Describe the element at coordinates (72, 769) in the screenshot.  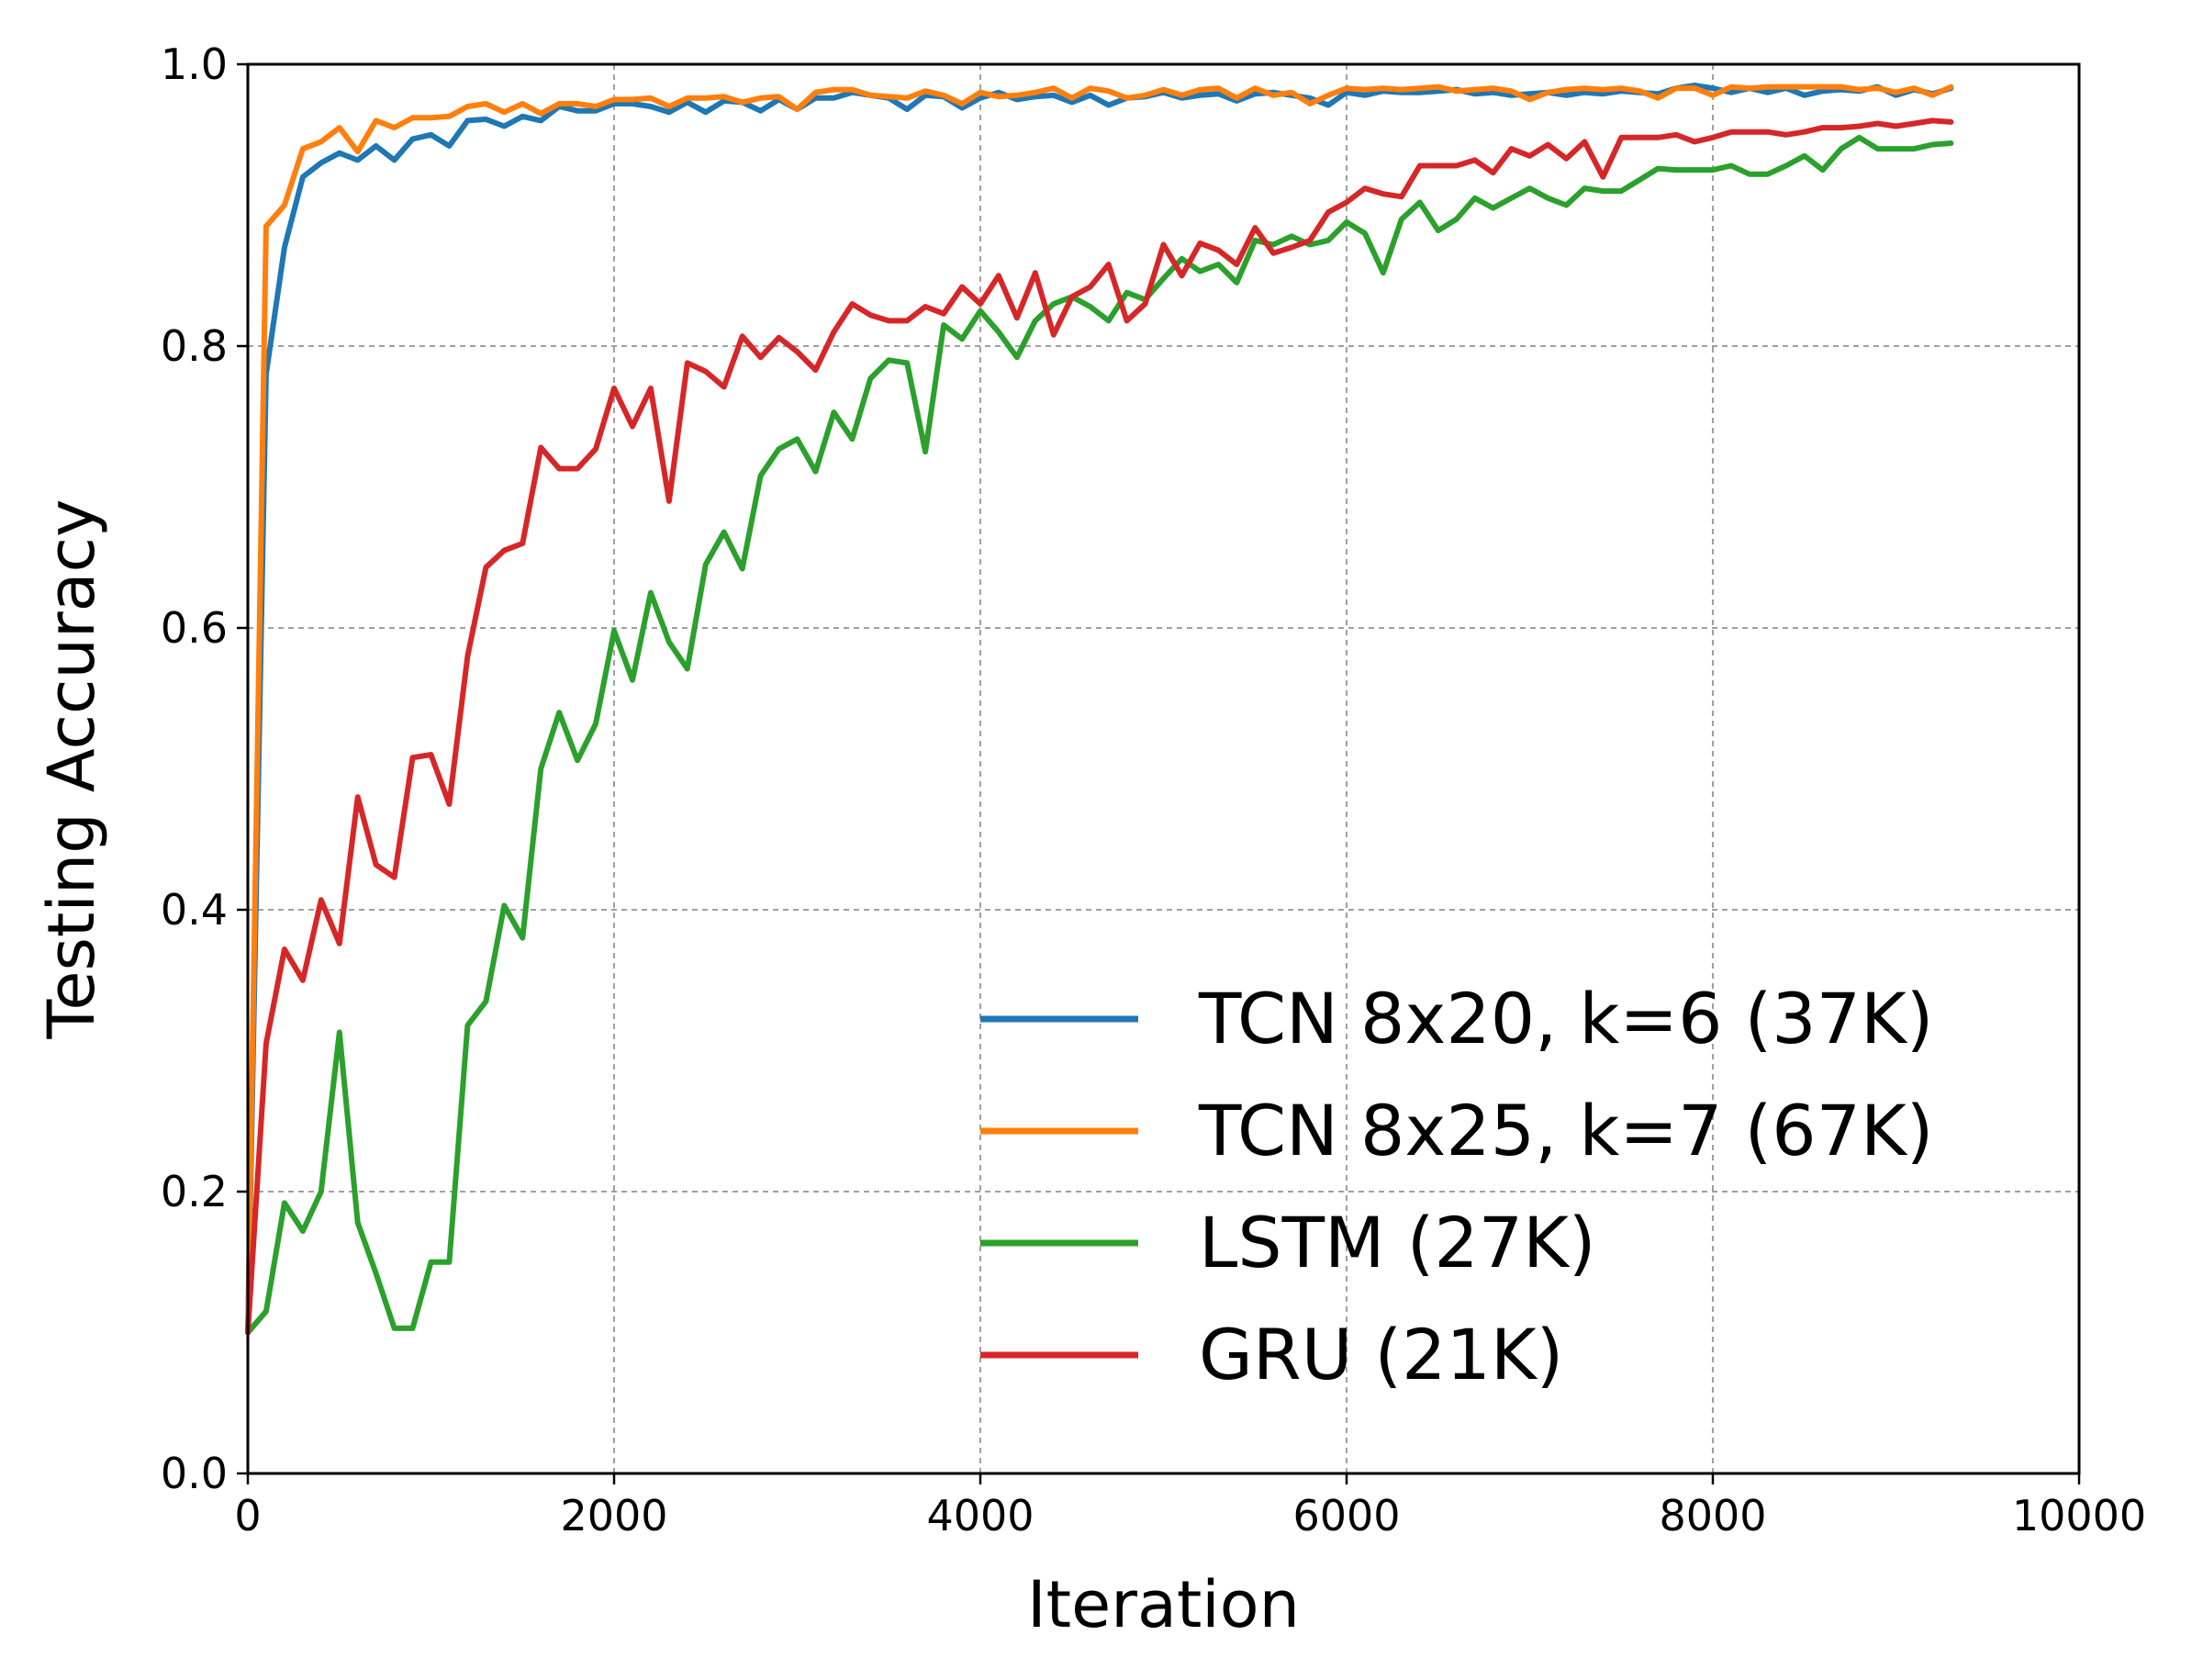
I see `y-axis-label: Testing Accuracy` at that location.